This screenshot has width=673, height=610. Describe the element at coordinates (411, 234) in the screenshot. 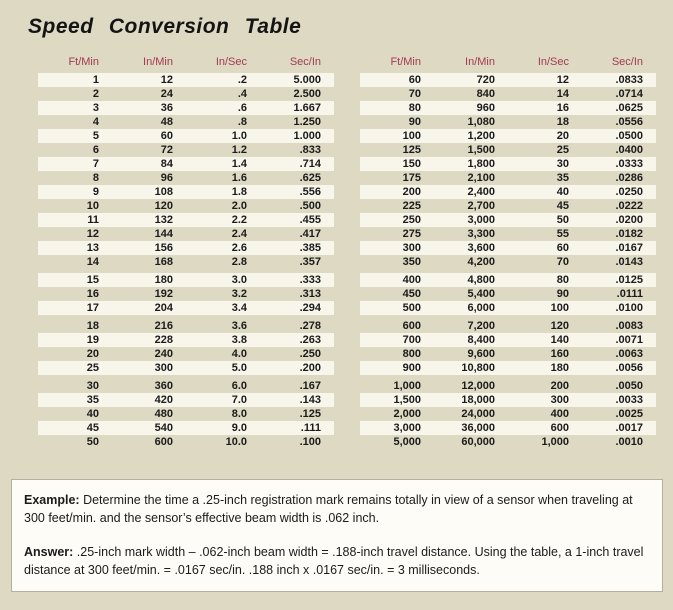

I see `cell: 275` at that location.